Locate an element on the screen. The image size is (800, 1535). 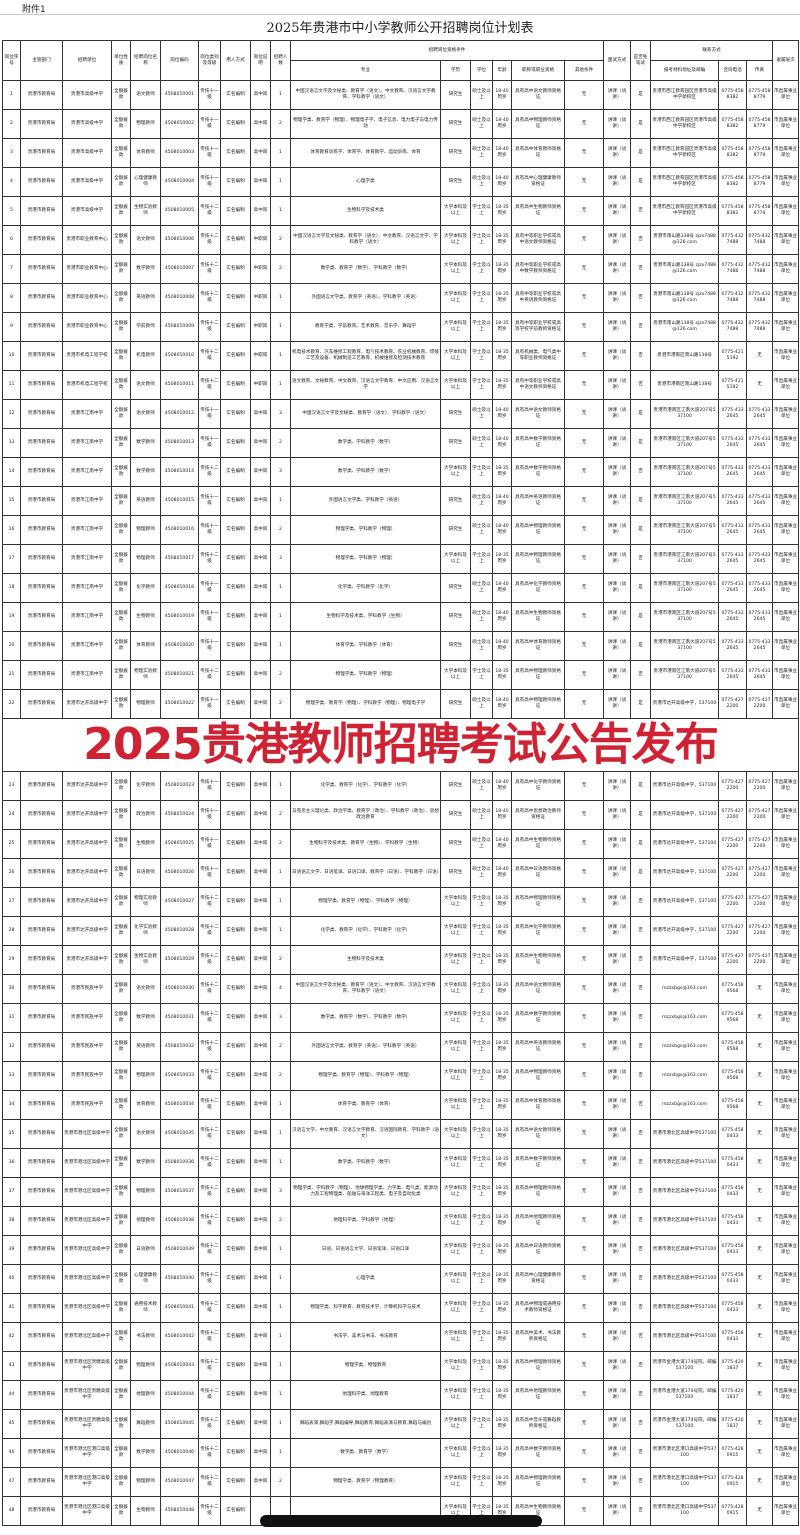
cell-post: 语文教师 is located at coordinates (145, 989).